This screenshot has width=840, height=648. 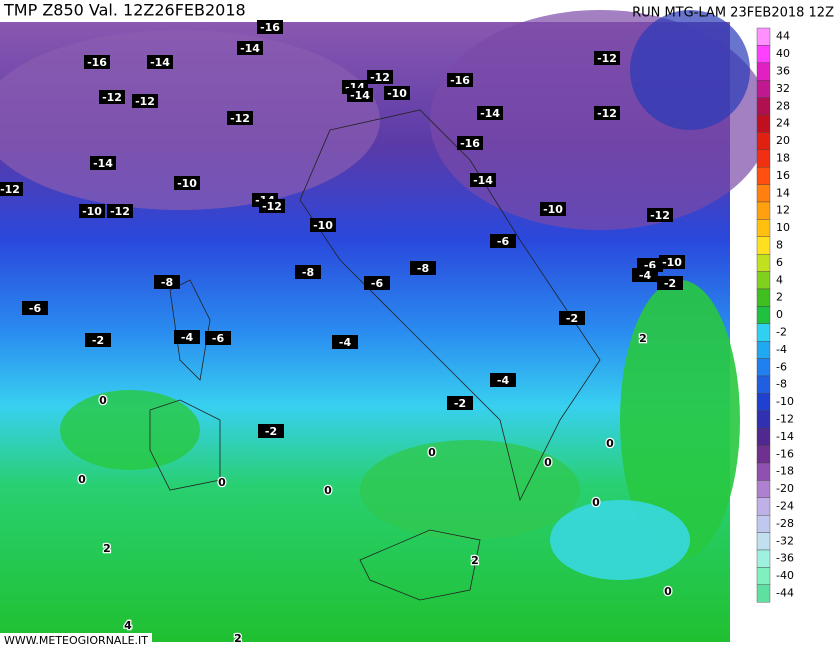 I want to click on contour-label: 4, so click(x=128, y=625).